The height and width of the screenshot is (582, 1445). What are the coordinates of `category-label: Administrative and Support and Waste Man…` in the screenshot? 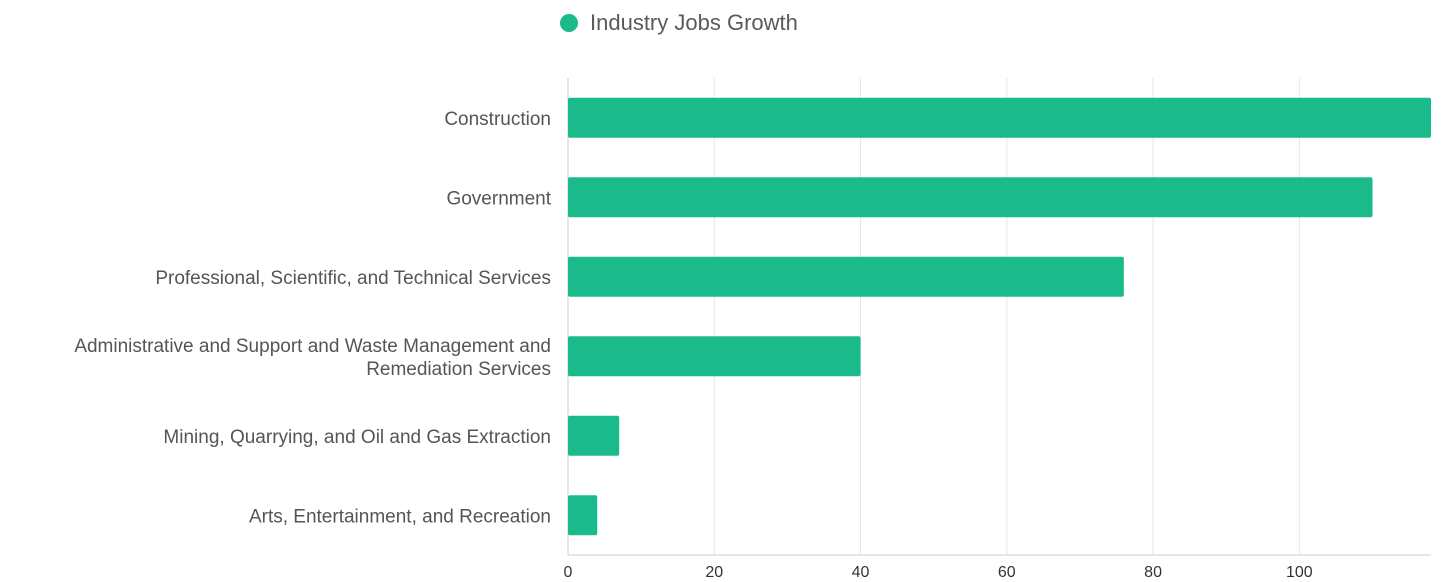 It's located at (312, 346).